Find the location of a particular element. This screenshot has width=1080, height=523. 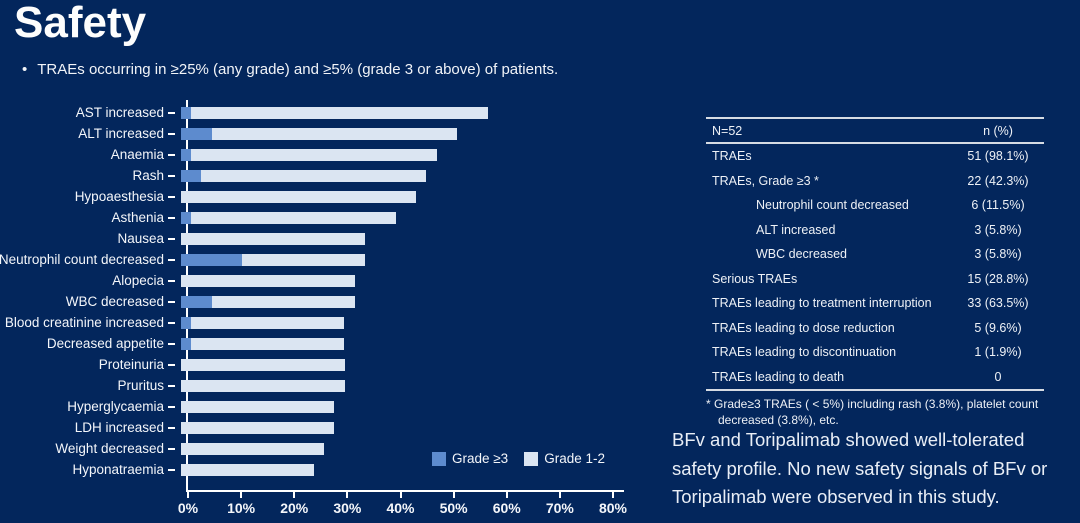

category-label-text: Anaemia is located at coordinates (137, 154).